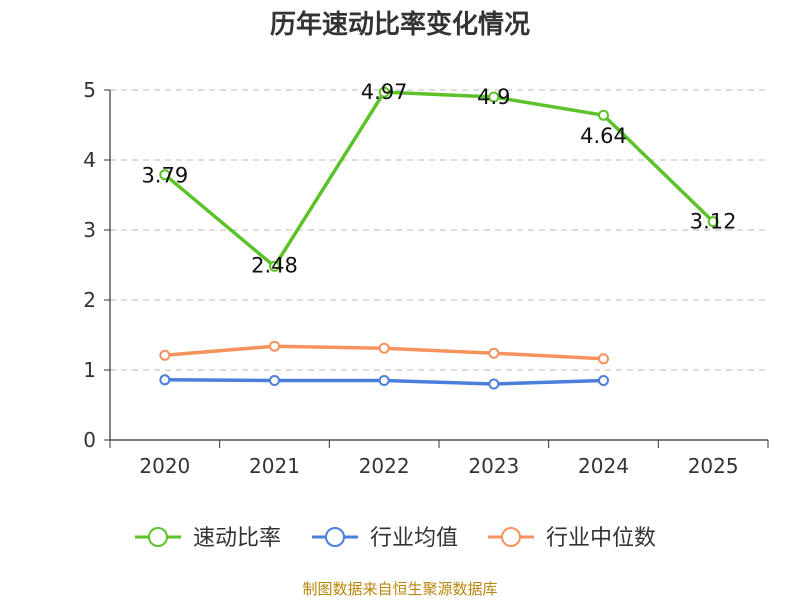  Describe the element at coordinates (89, 440) in the screenshot. I see `y-tick-label: 0` at that location.